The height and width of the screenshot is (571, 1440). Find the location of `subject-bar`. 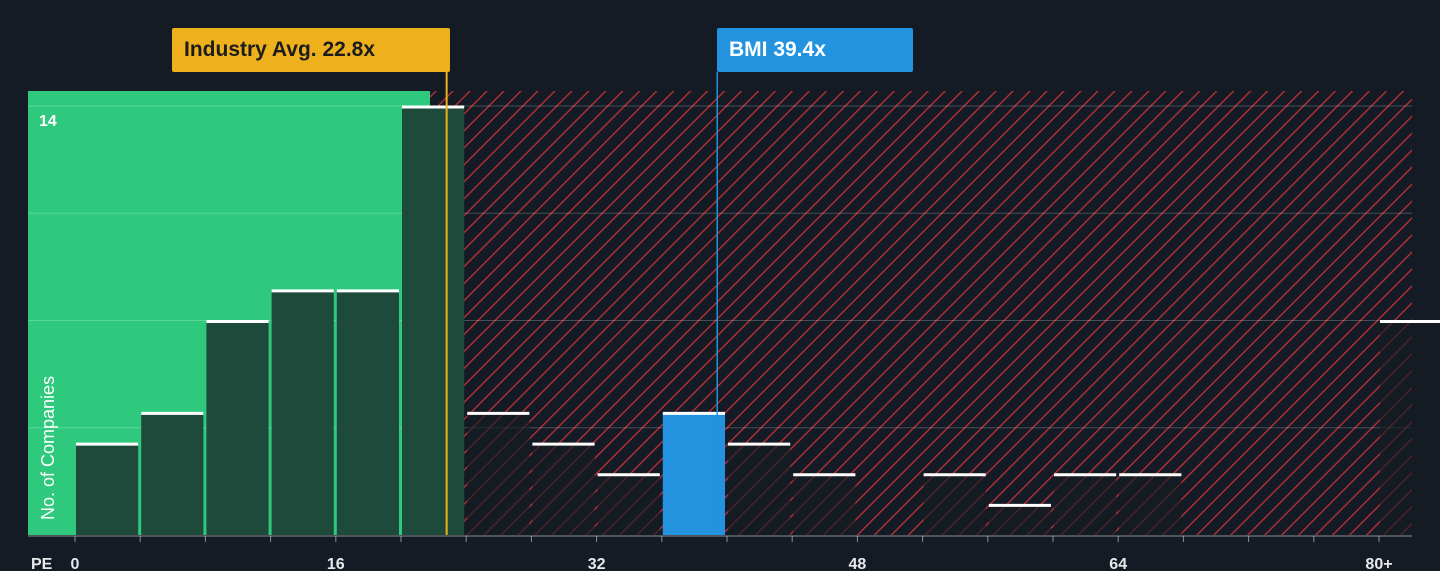

subject-bar is located at coordinates (693, 473).